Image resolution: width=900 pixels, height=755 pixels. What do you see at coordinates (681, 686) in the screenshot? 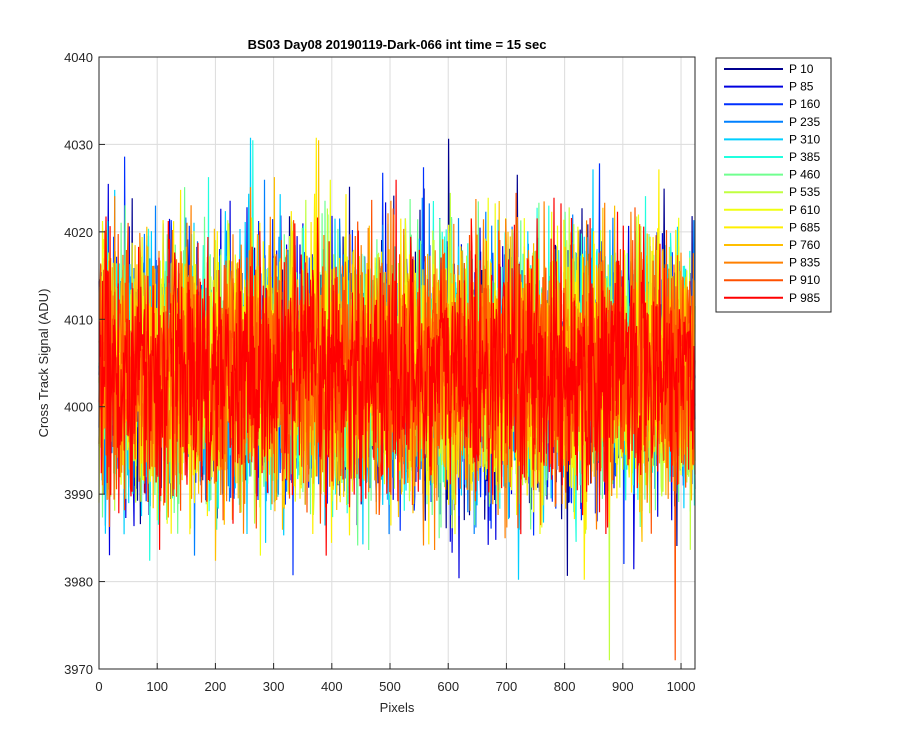
I see `x-tick-label: 1000` at bounding box center [681, 686].